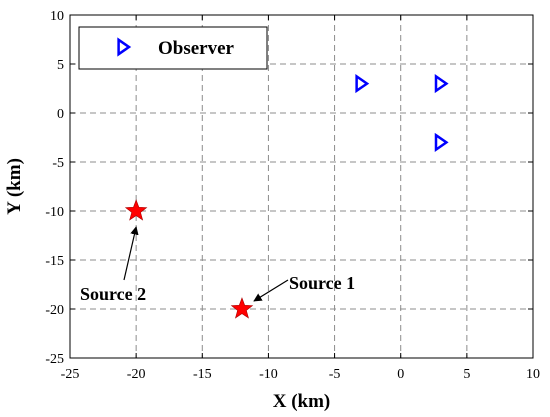 Image resolution: width=550 pixels, height=417 pixels. Describe the element at coordinates (202, 374) in the screenshot. I see `x-tick-label: -15` at that location.